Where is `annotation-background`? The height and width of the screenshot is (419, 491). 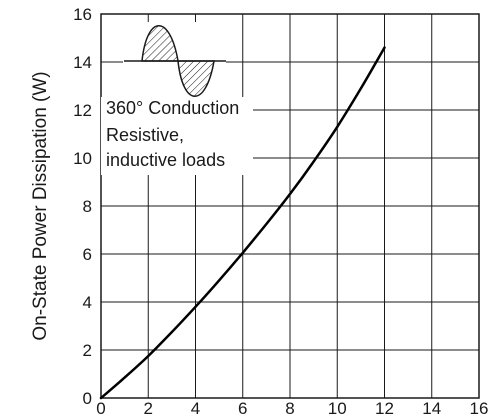 annotation-background is located at coordinates (177, 136).